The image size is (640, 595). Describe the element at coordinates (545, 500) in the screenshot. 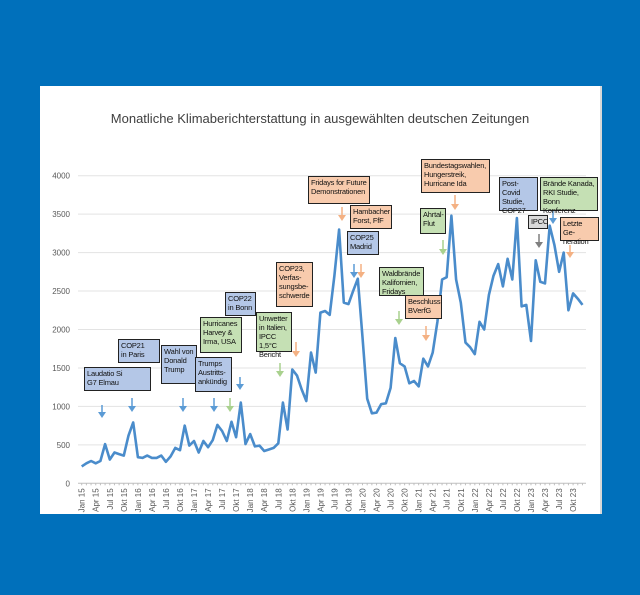

I see `x-tick-label: Apr 23` at that location.